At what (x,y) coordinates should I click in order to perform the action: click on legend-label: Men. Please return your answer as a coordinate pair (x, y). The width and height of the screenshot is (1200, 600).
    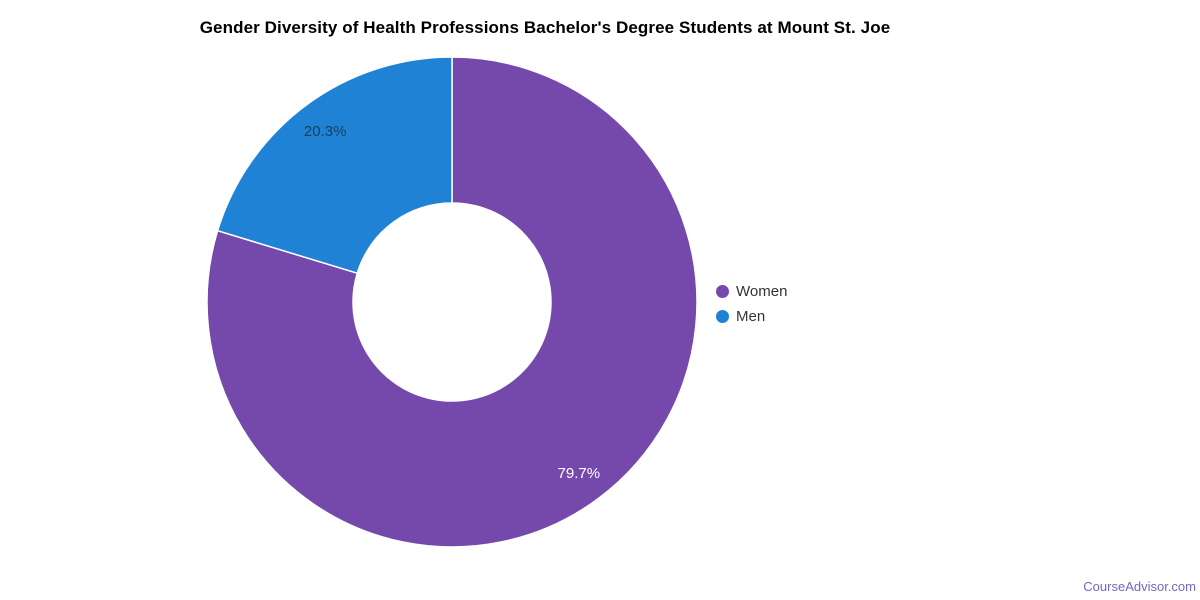
    Looking at the image, I should click on (751, 316).